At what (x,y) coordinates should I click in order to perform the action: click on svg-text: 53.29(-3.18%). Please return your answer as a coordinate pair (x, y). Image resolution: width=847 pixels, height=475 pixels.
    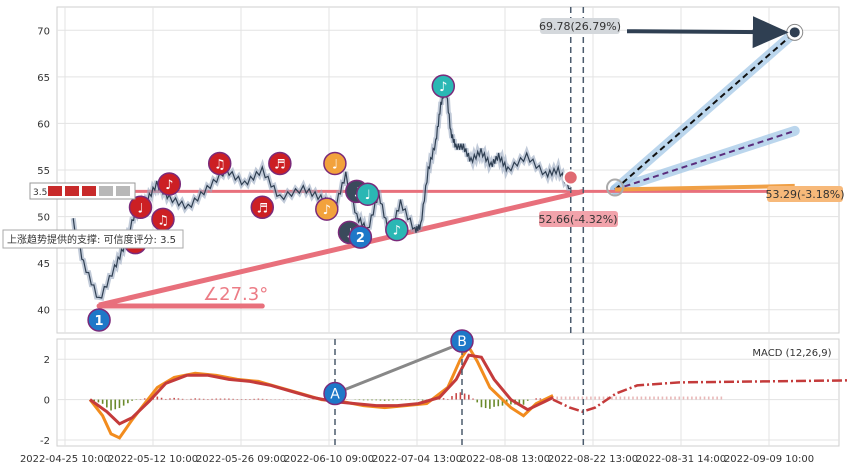
    Looking at the image, I should click on (805, 194).